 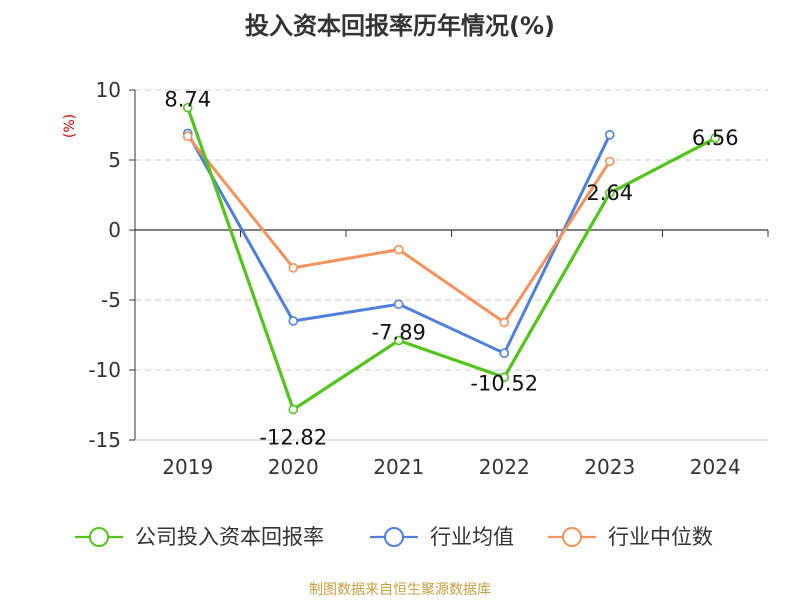 I want to click on y-axis-label: (%), so click(x=70, y=126).